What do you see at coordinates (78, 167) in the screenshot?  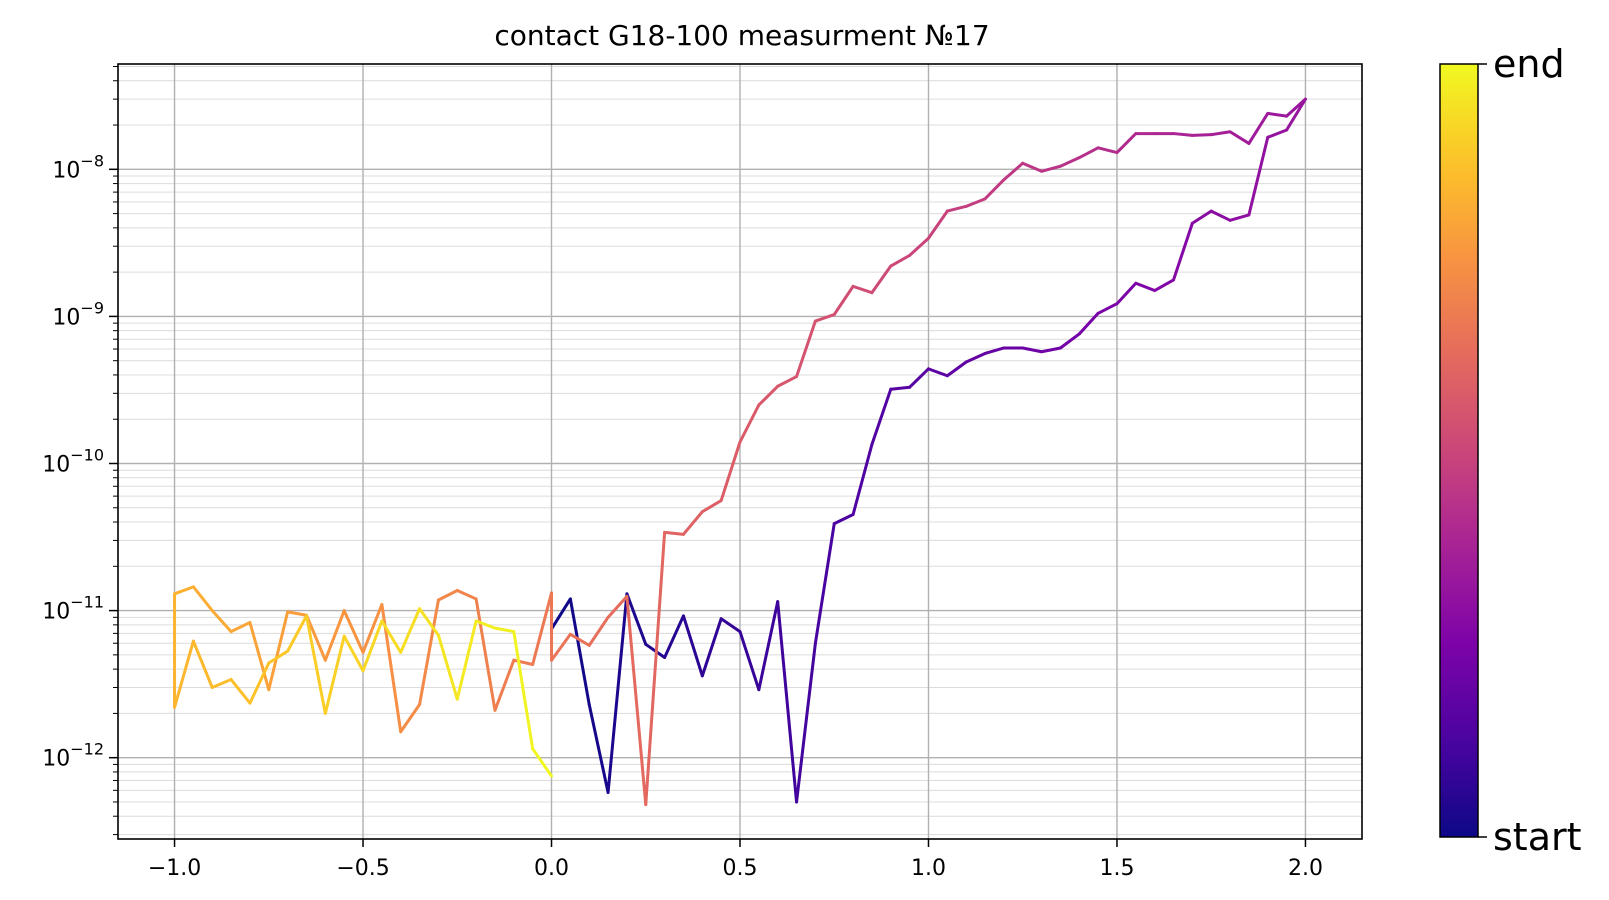 I see `y-tick-label: 10⁻⁸` at bounding box center [78, 167].